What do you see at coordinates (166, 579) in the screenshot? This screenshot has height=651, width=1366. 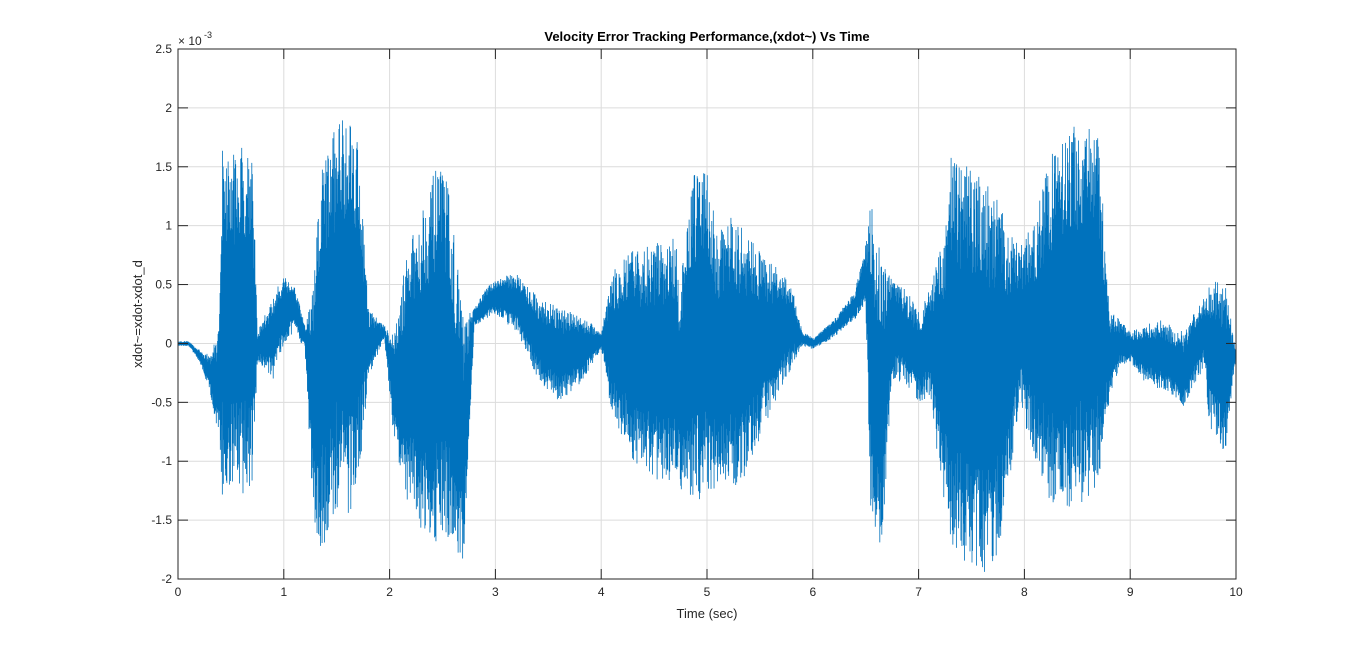 I see `y-tick-label: -2` at bounding box center [166, 579].